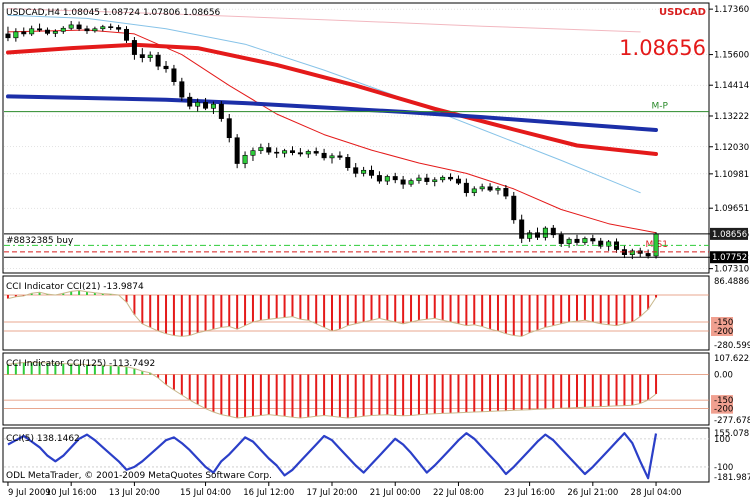 This screenshot has height=500, width=750. Describe the element at coordinates (205, 493) in the screenshot. I see `time-label: 15 Jul 04:00` at that location.